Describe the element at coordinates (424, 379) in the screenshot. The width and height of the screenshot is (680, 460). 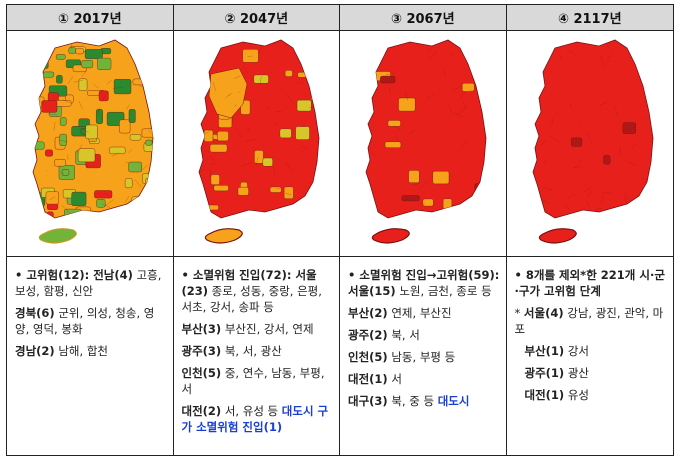
I see `entry-4: 대전(1) 서` at that location.